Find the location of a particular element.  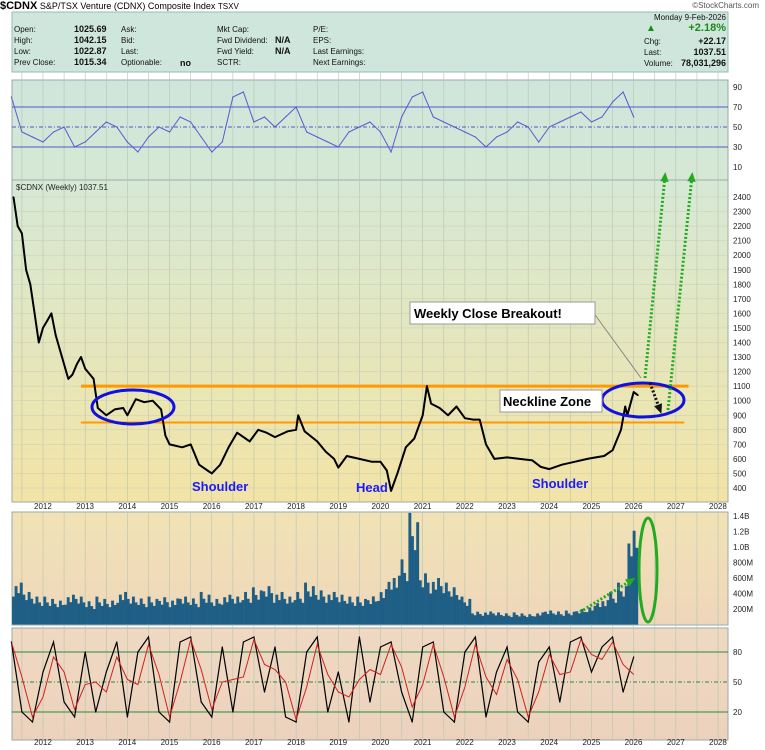

callout-text: Weekly Close Breakout! is located at coordinates (488, 313).